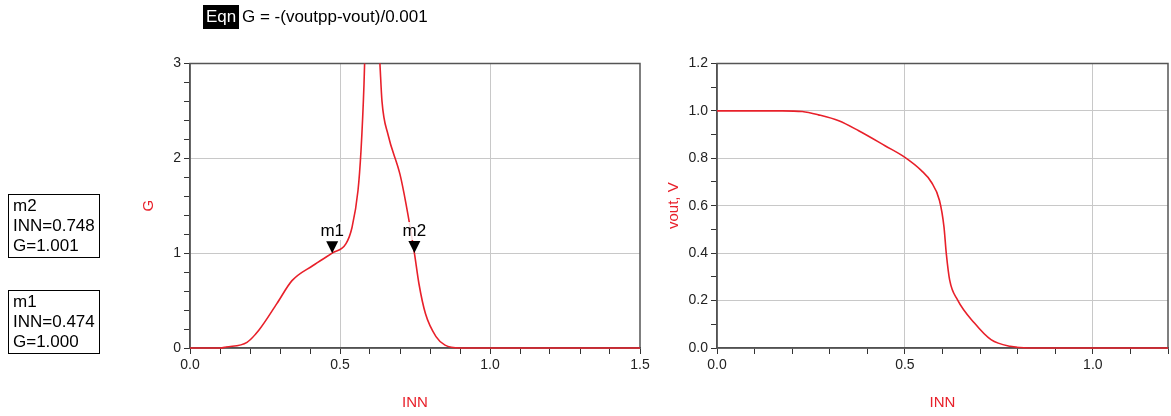 The image size is (1171, 416). Describe the element at coordinates (148, 205) in the screenshot. I see `y-axis-title: G` at that location.